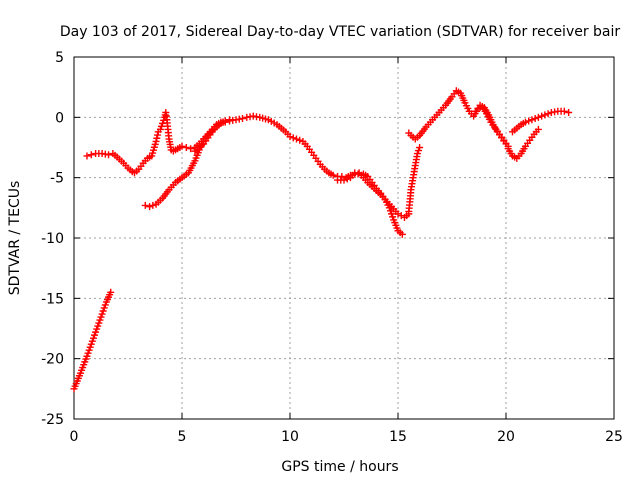 The height and width of the screenshot is (480, 640). I want to click on x-tick-label: 25, so click(614, 437).